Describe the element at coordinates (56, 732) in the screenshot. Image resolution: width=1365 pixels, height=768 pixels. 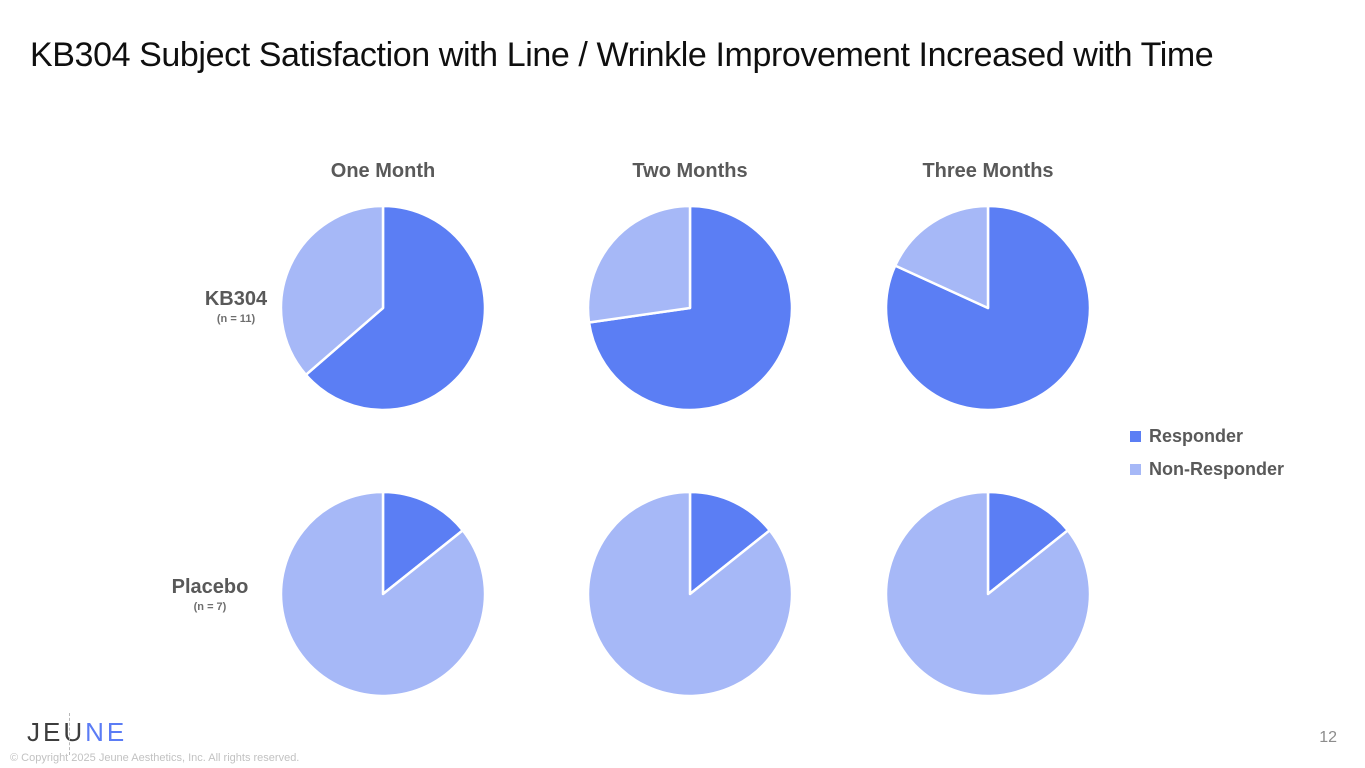
I see `jeune-logo-dark-text: JEU` at that location.